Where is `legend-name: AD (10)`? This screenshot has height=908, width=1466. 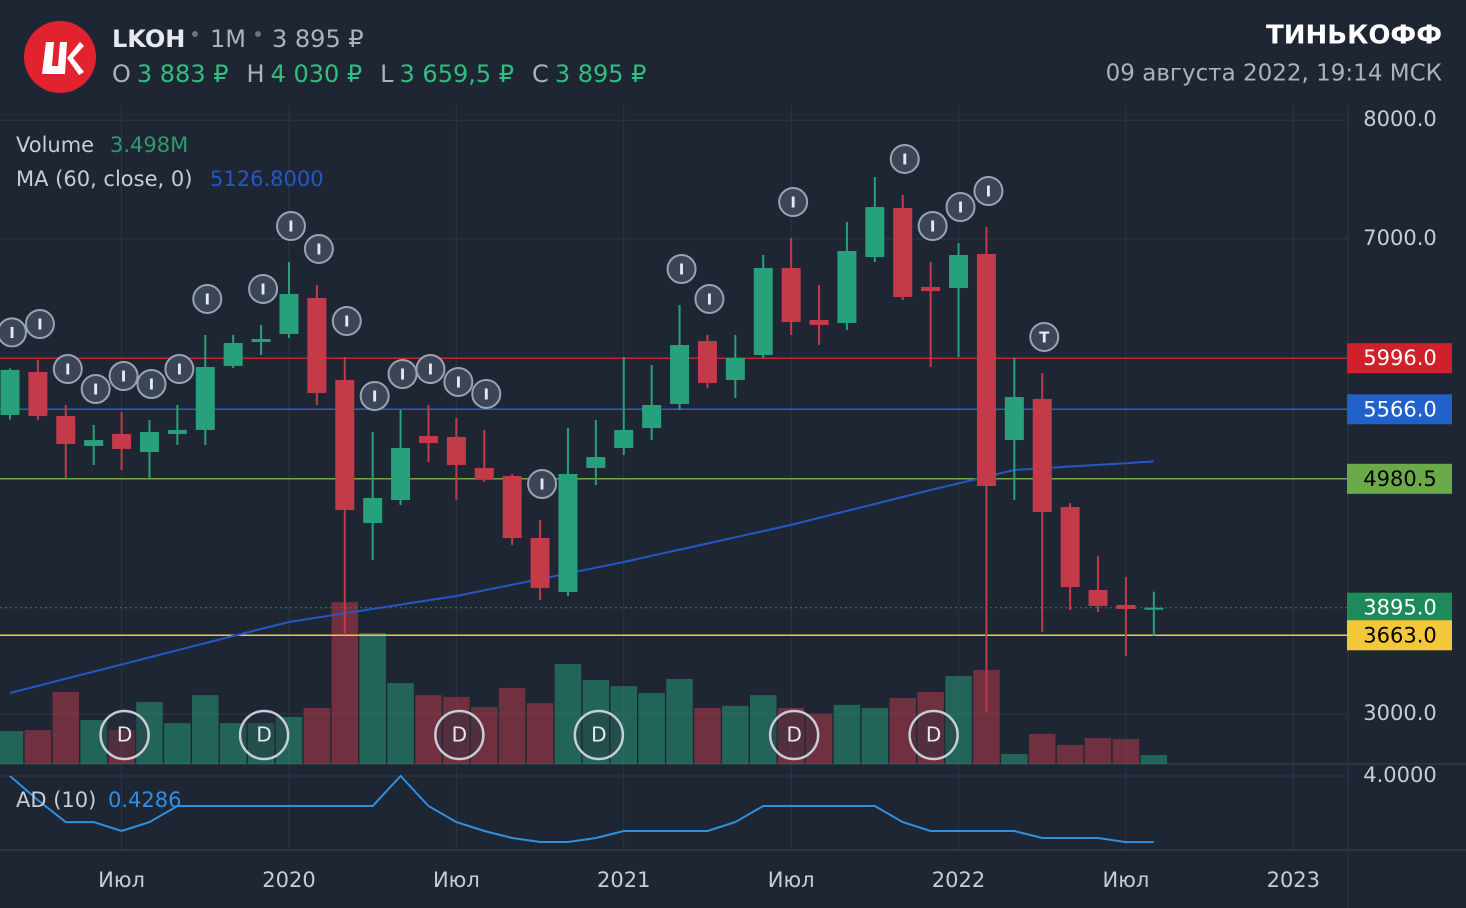 legend-name: AD (10) is located at coordinates (56, 800).